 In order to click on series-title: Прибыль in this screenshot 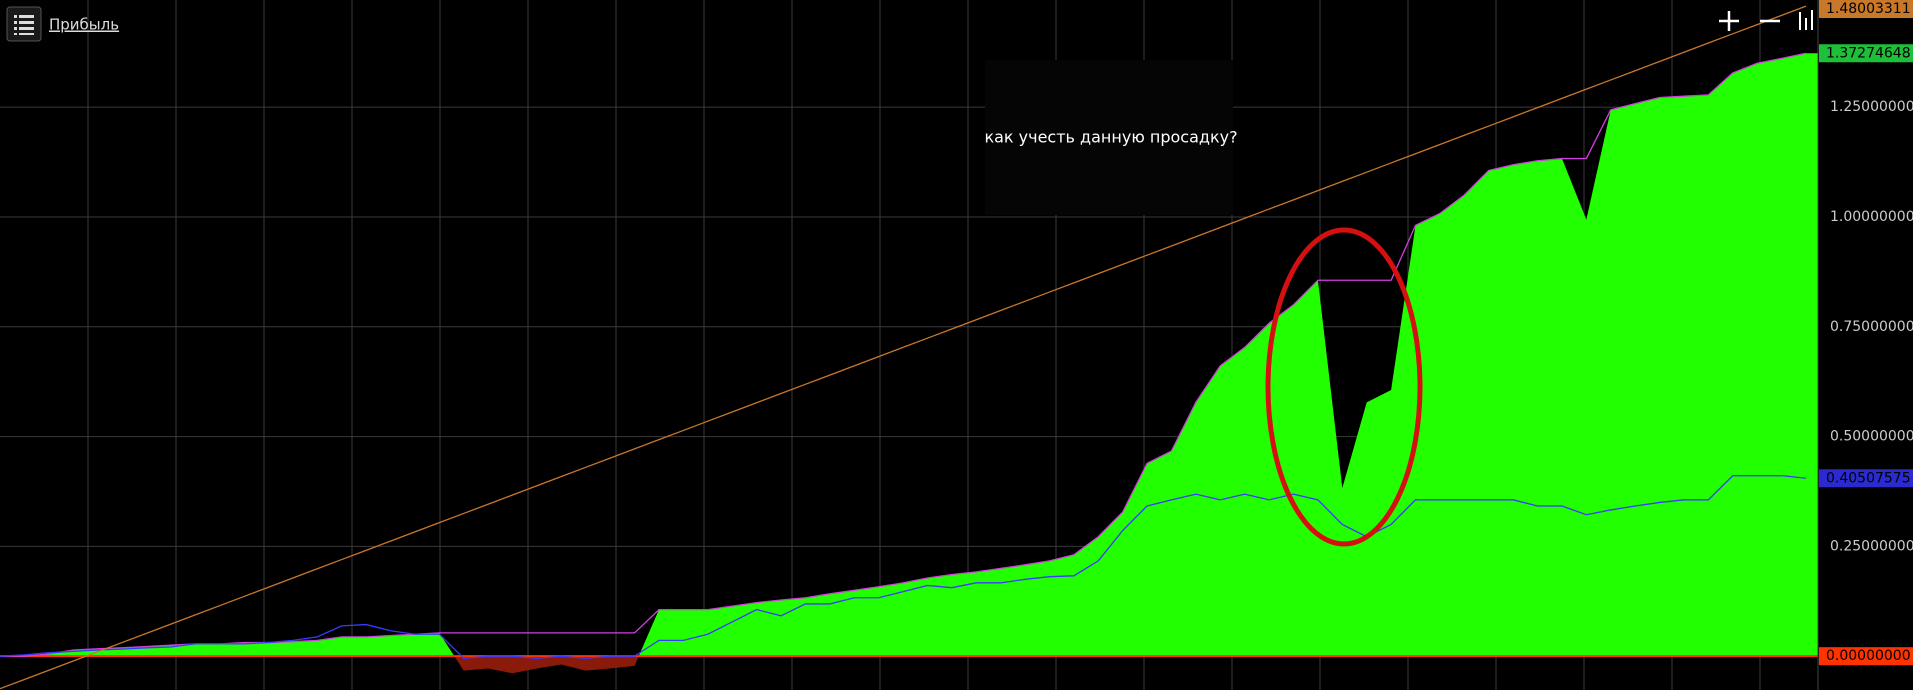, I will do `click(84, 25)`.